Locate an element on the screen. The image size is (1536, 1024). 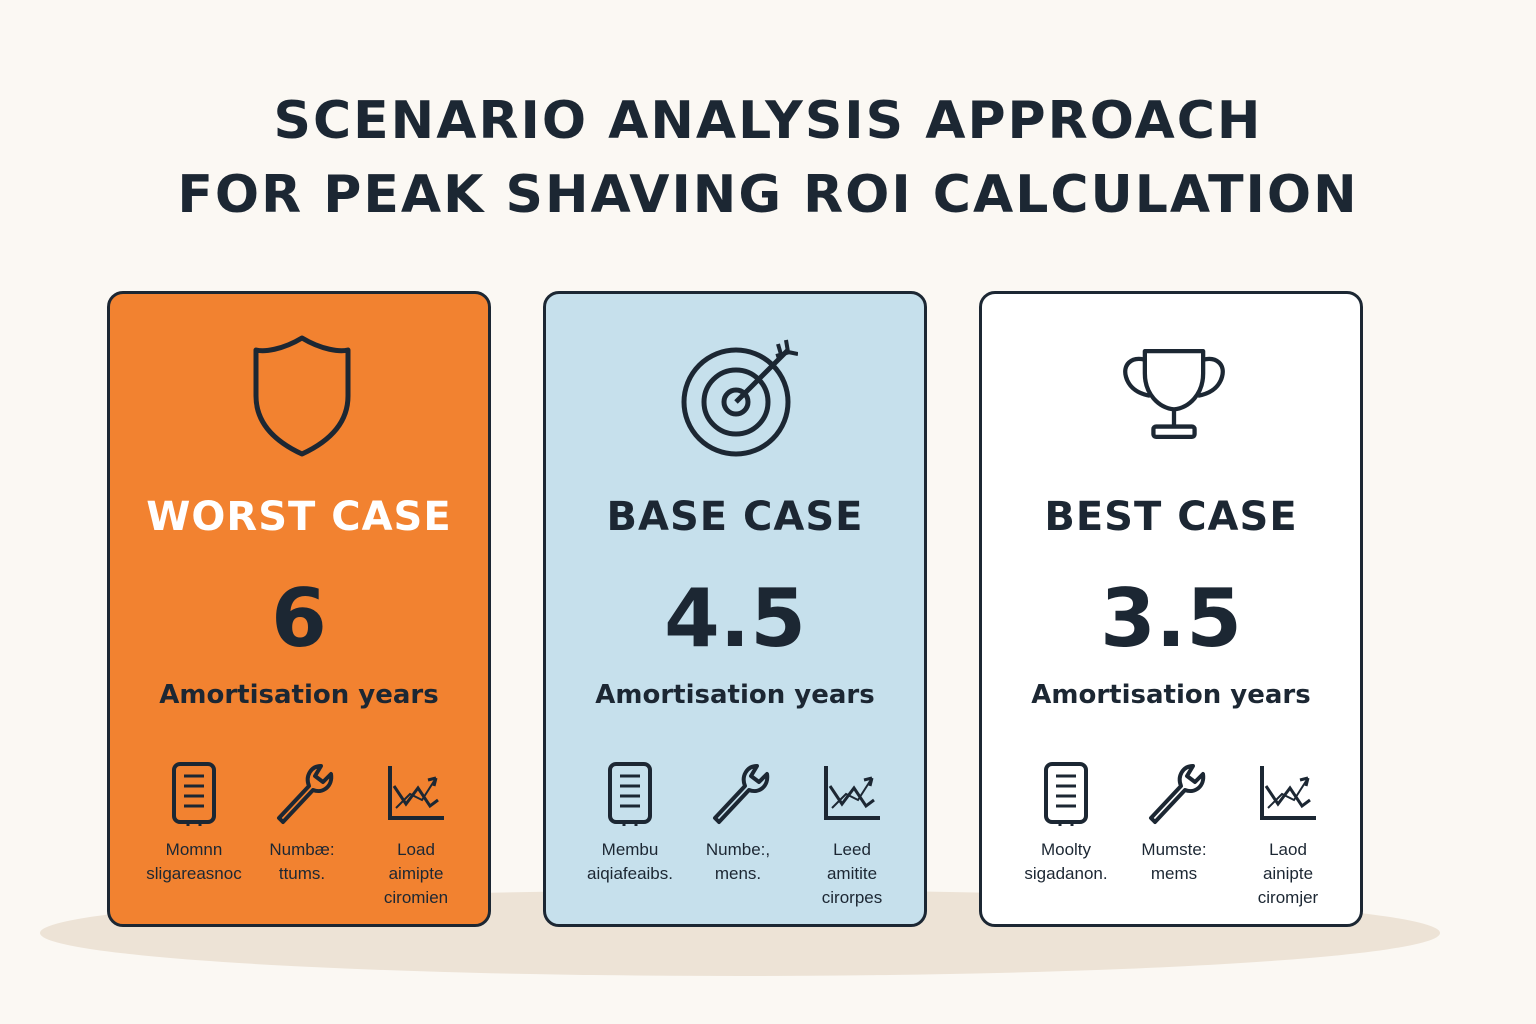
factor-battery: Moolty sigadanon. is located at coordinates (1066, 823).